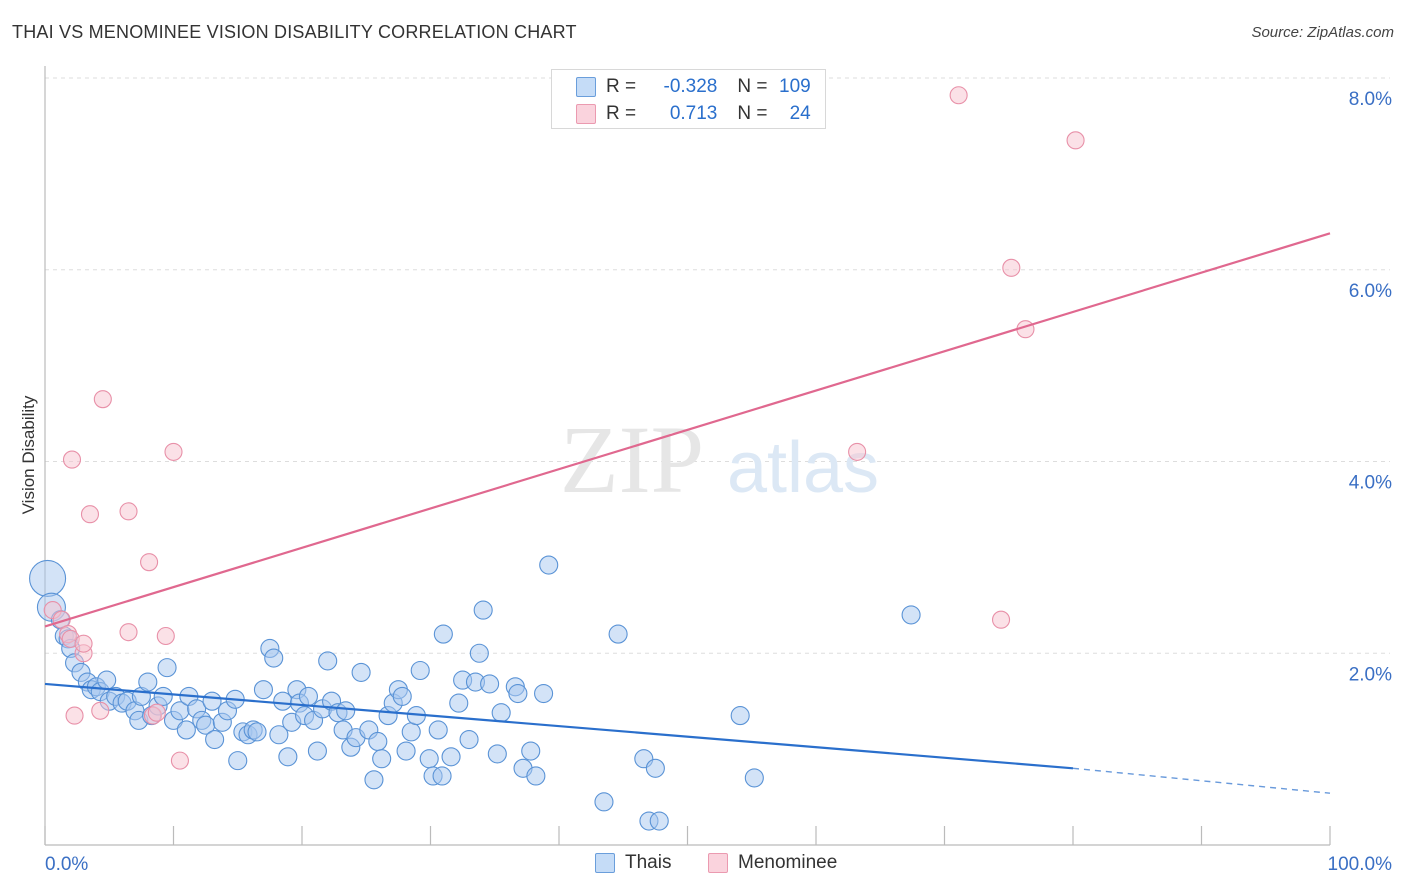  What do you see at coordinates (28, 454) in the screenshot?
I see `y-axis-label: Vision Disability` at bounding box center [28, 454].